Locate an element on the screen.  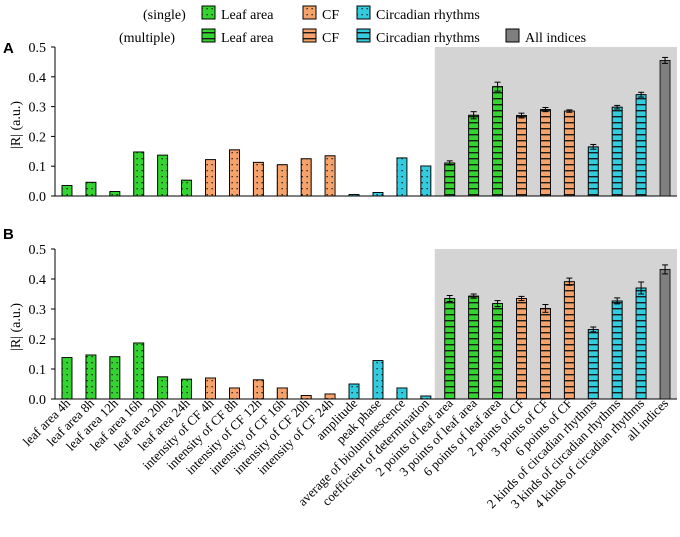
panel-a-bar is located at coordinates (665, 128).